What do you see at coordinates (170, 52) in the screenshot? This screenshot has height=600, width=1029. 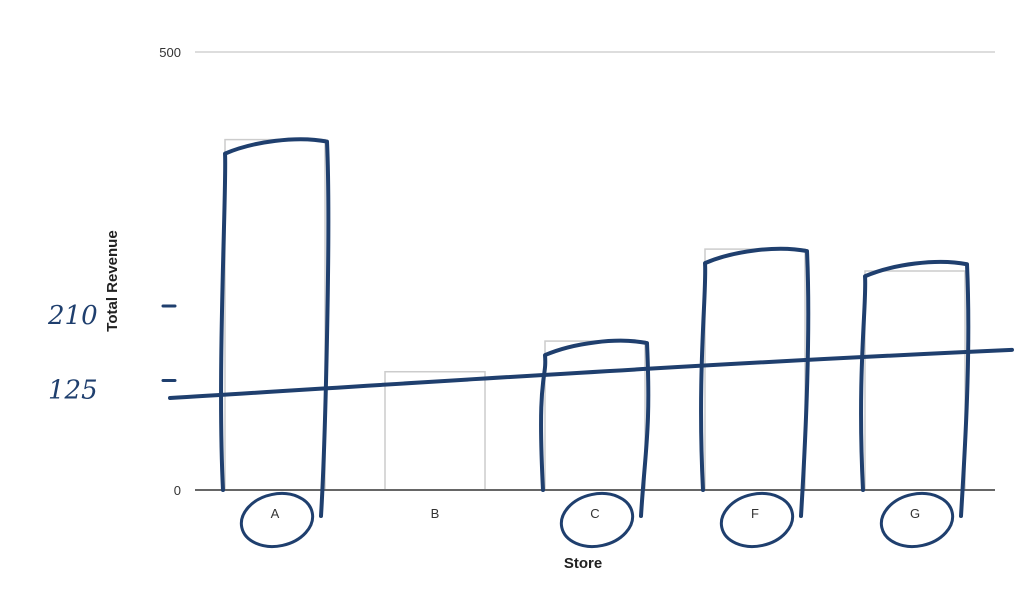 I see `y-tick-label-500: 500` at bounding box center [170, 52].